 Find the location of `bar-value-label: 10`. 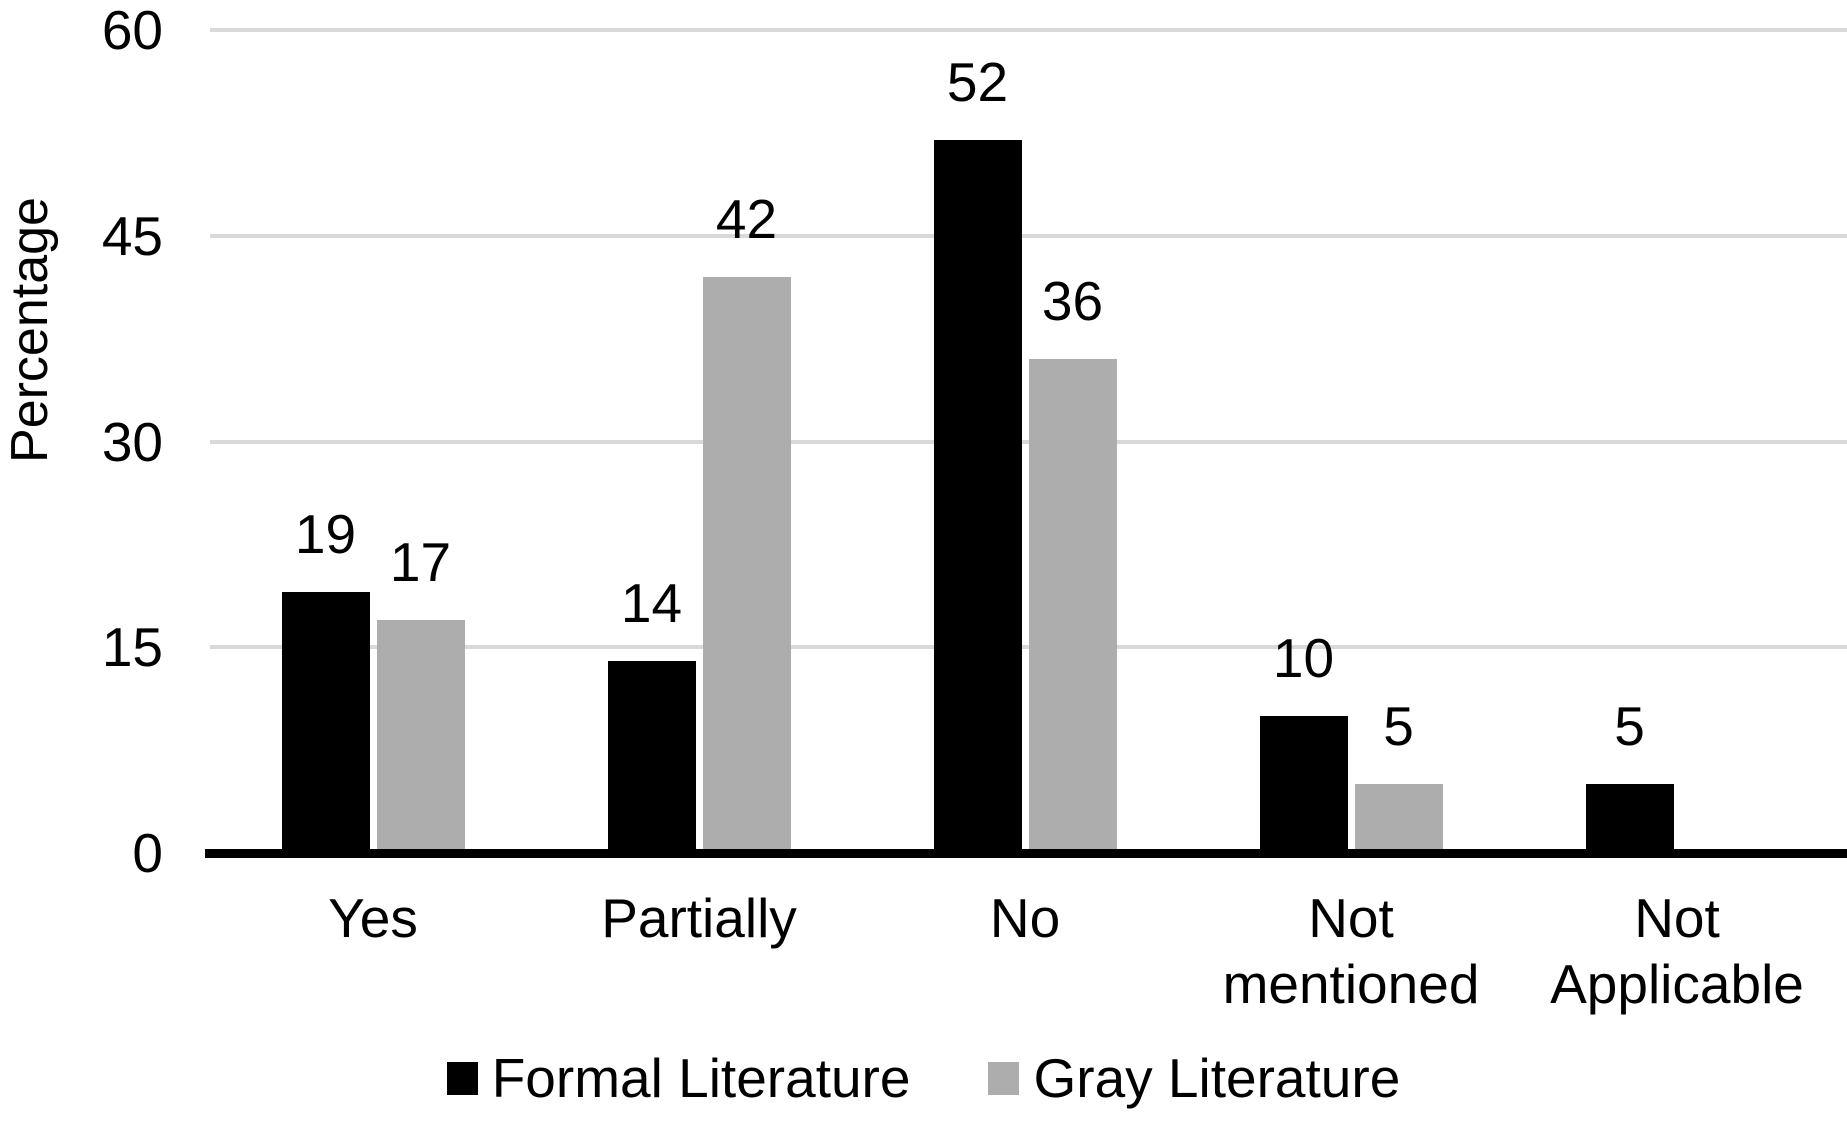

bar-value-label: 10 is located at coordinates (1303, 657).